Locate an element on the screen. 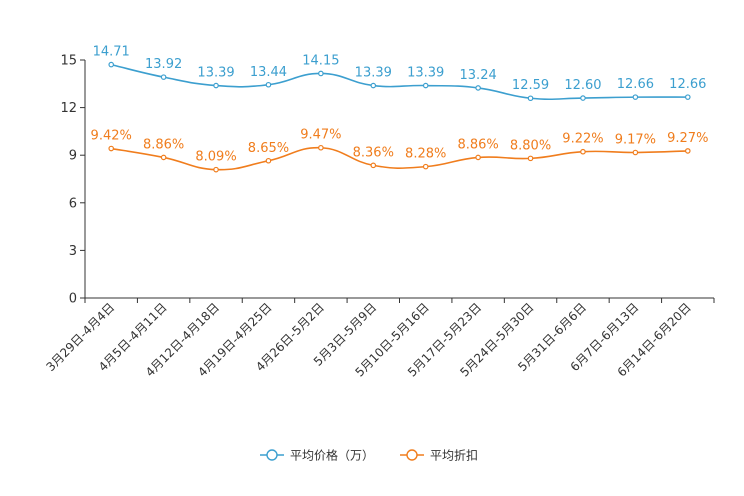  legend-label: 平均价格（万） is located at coordinates (332, 455).